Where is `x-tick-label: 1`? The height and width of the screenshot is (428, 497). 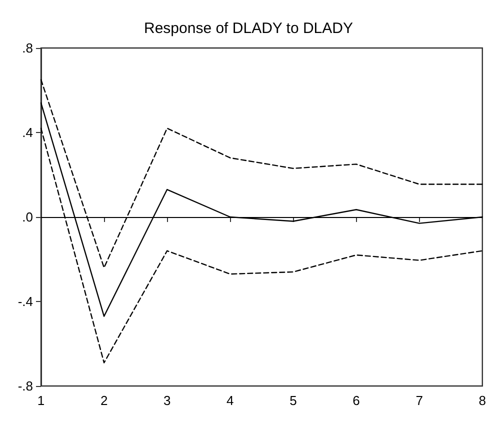
x-tick-label: 1 is located at coordinates (41, 400).